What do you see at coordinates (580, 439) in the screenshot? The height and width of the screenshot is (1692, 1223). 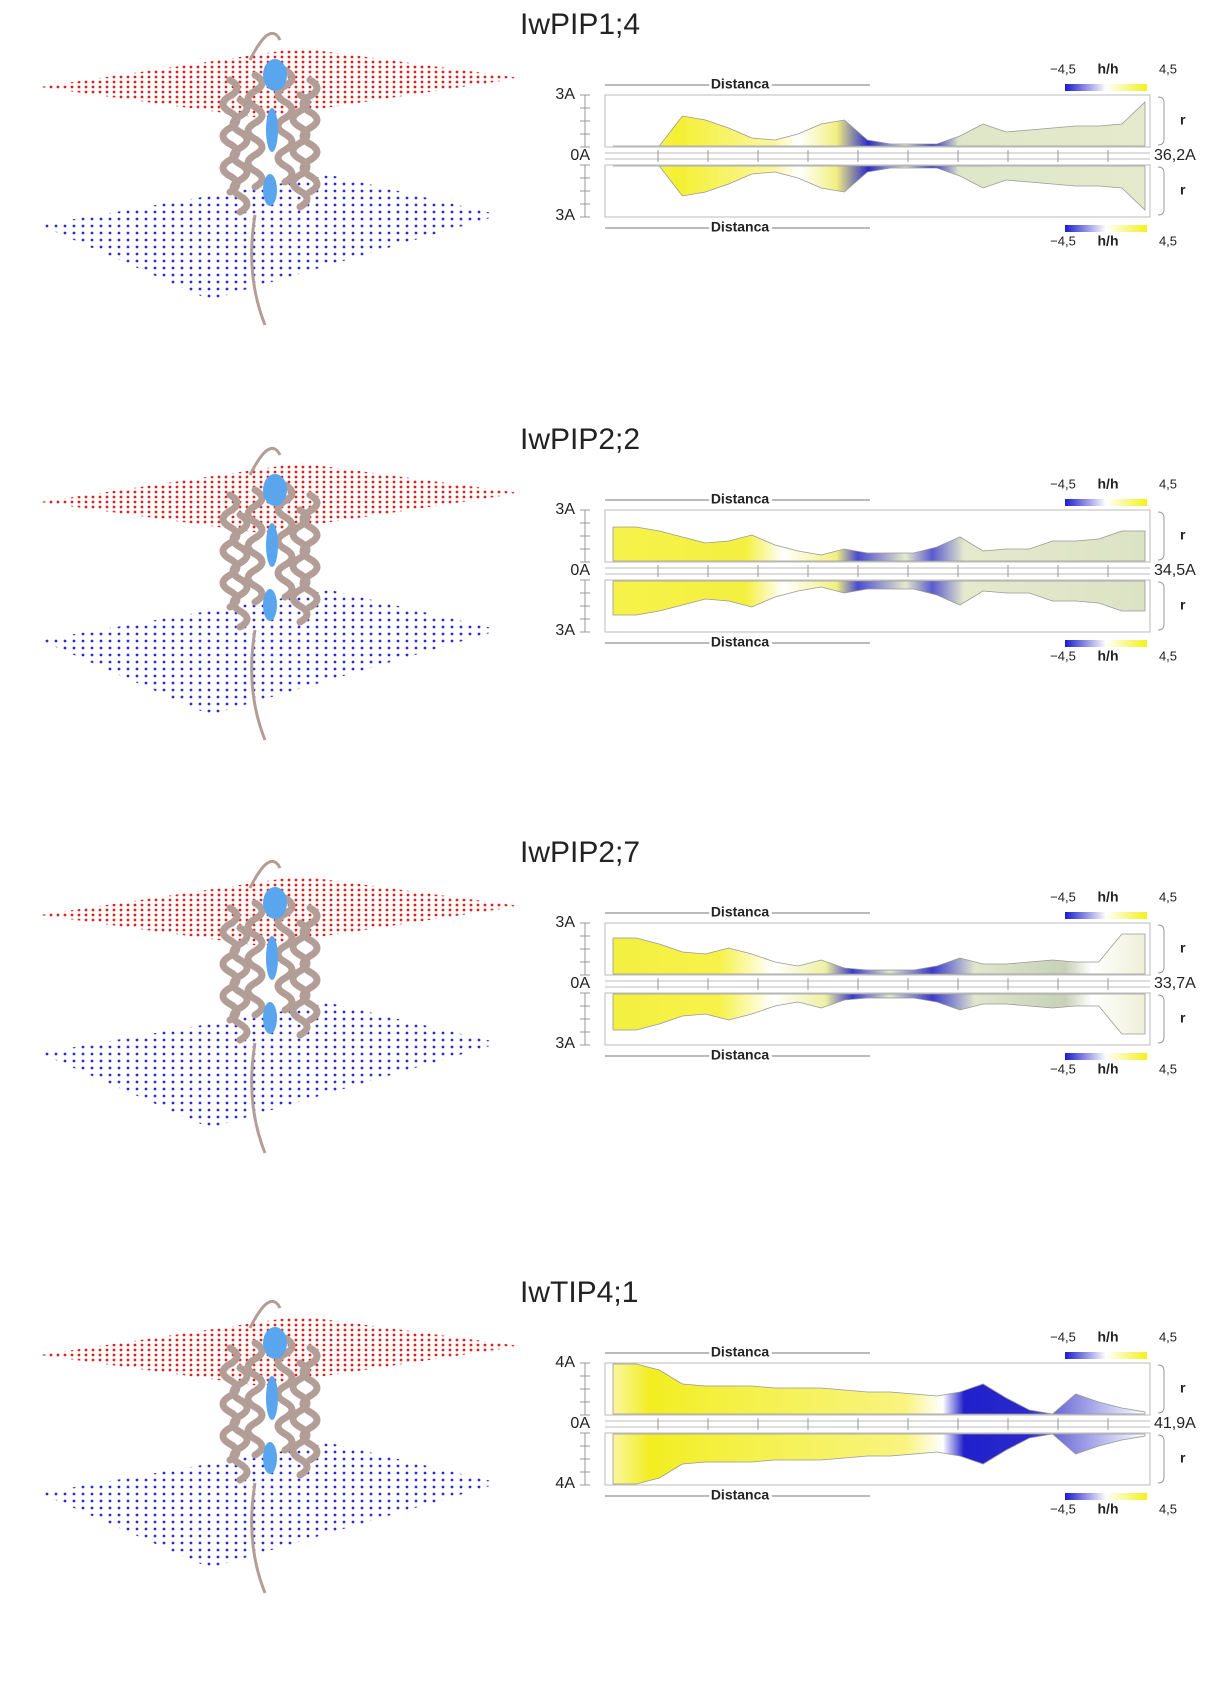 I see `panel-title: IwPIP2;2` at bounding box center [580, 439].